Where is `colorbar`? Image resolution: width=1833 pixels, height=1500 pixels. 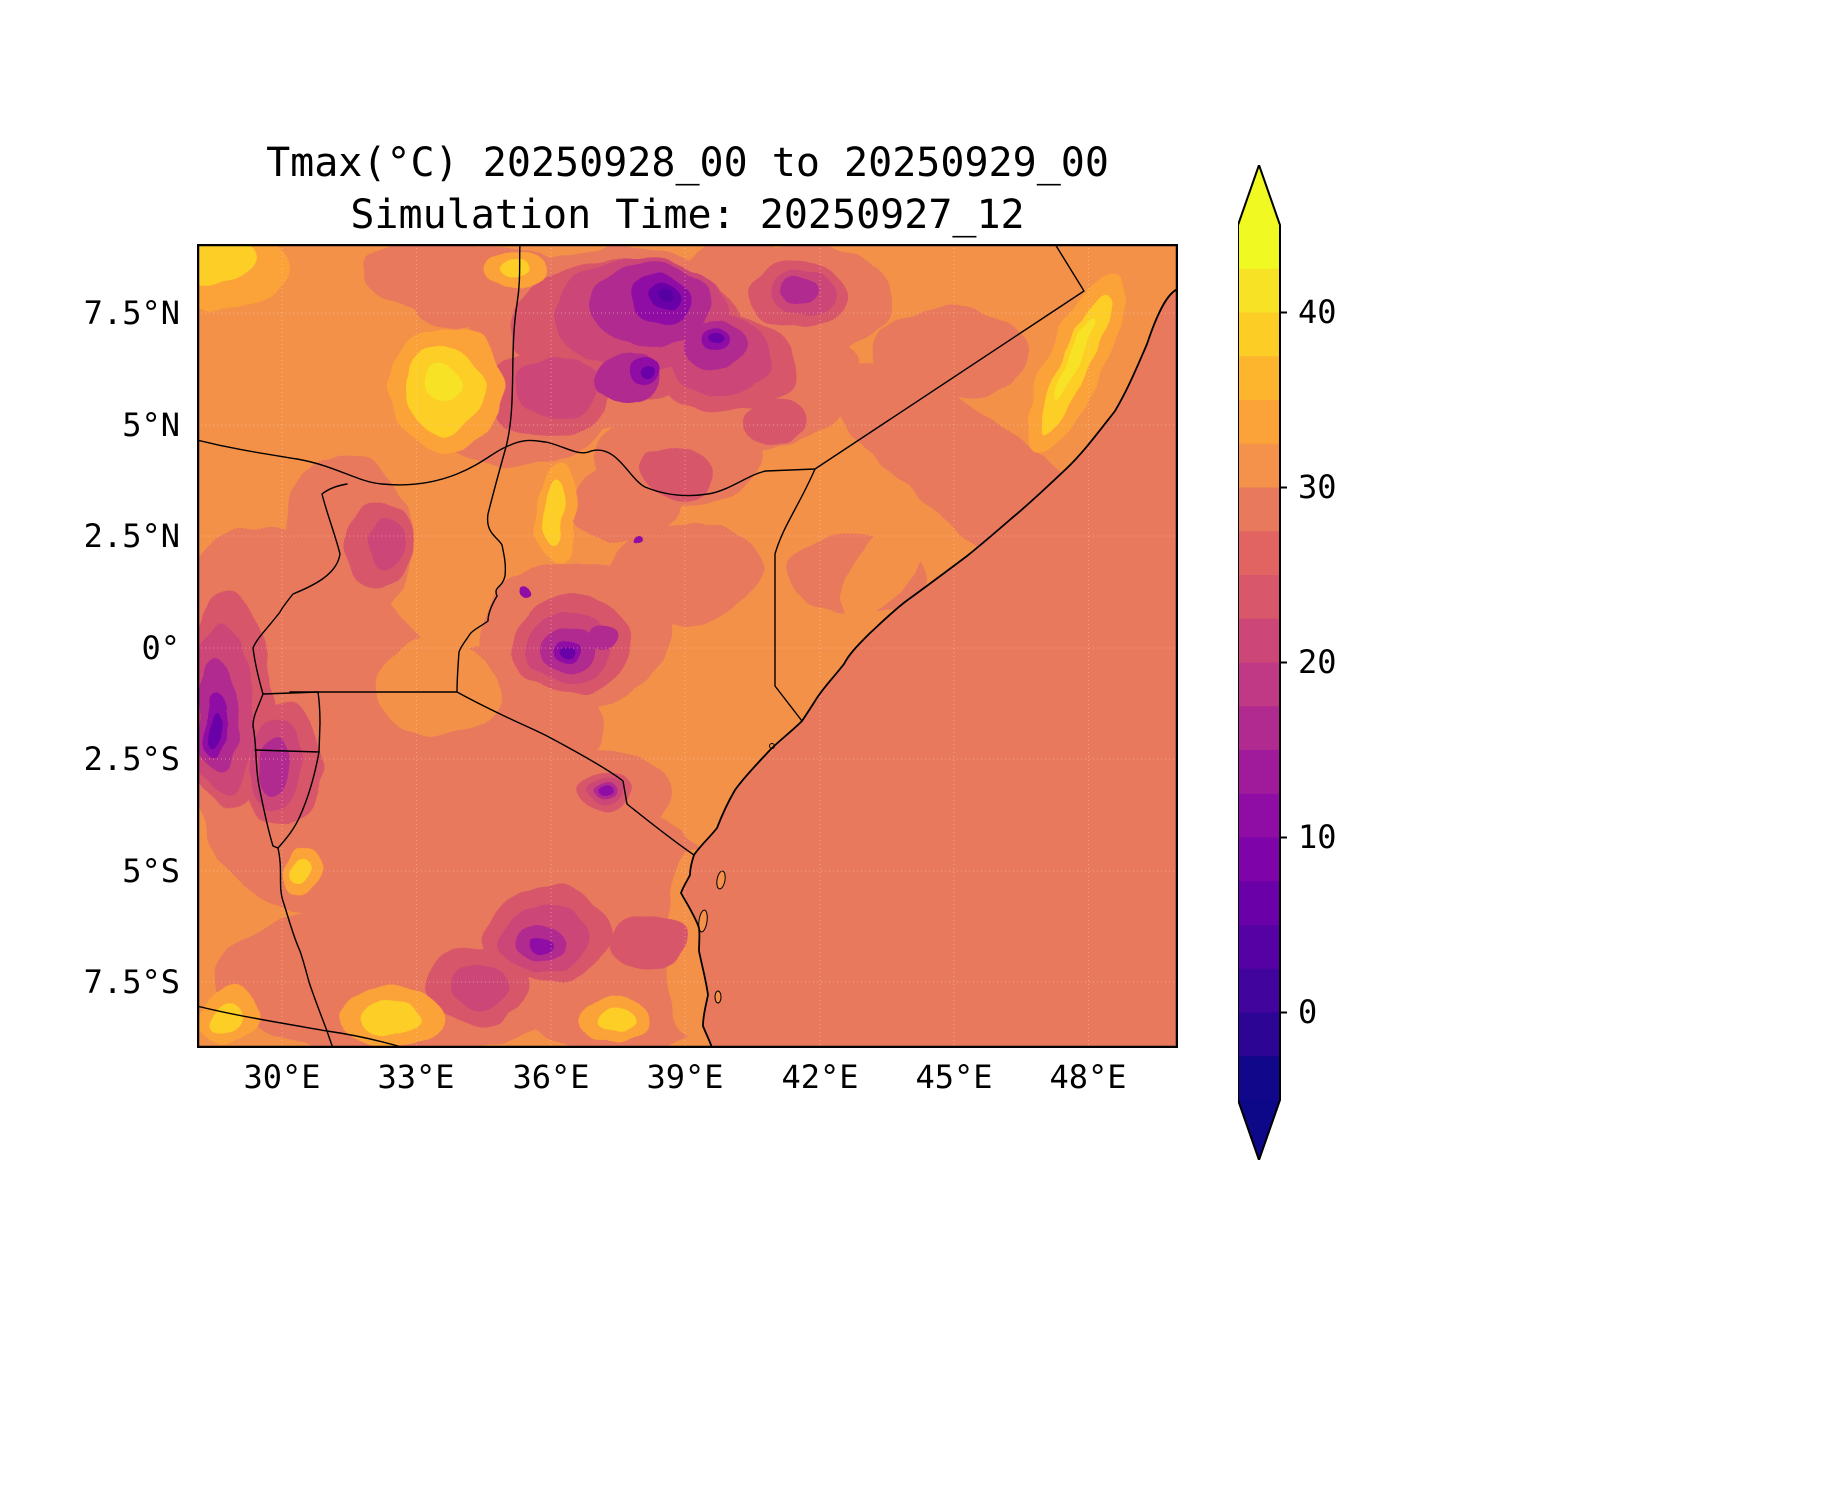
colorbar is located at coordinates (1262, 662).